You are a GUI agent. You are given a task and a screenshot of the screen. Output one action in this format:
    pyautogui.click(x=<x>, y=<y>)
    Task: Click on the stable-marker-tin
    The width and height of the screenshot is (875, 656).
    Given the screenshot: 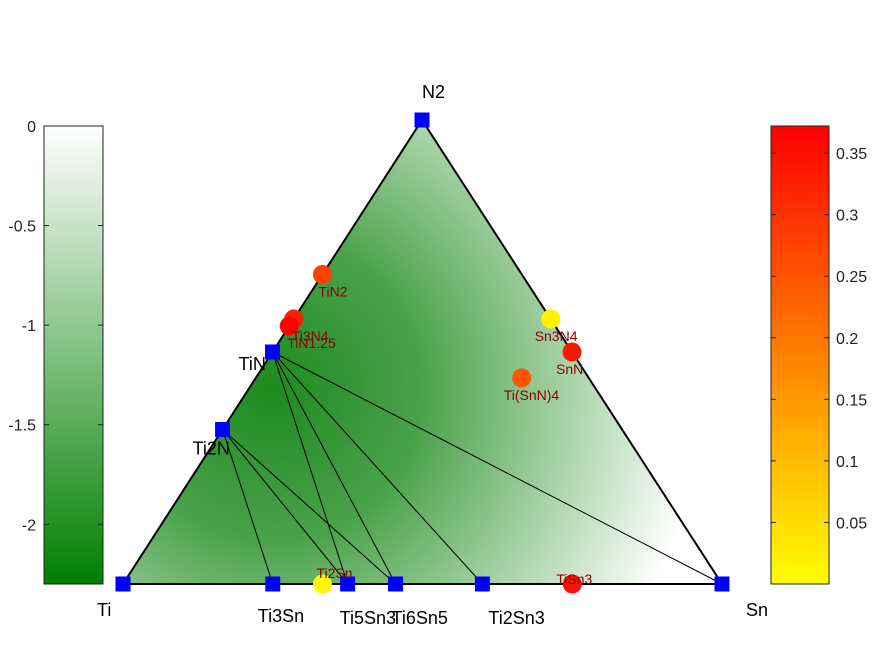 What is the action you would take?
    pyautogui.click(x=272, y=352)
    